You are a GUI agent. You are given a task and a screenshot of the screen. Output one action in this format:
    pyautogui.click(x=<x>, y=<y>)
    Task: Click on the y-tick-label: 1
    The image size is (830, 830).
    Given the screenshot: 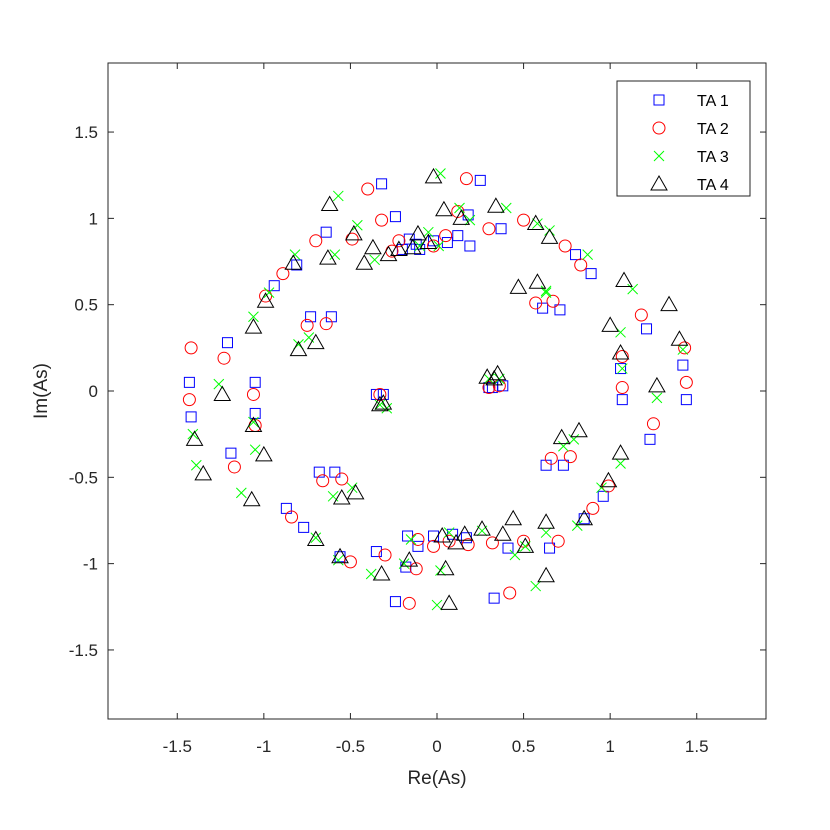 What is the action you would take?
    pyautogui.click(x=93, y=218)
    